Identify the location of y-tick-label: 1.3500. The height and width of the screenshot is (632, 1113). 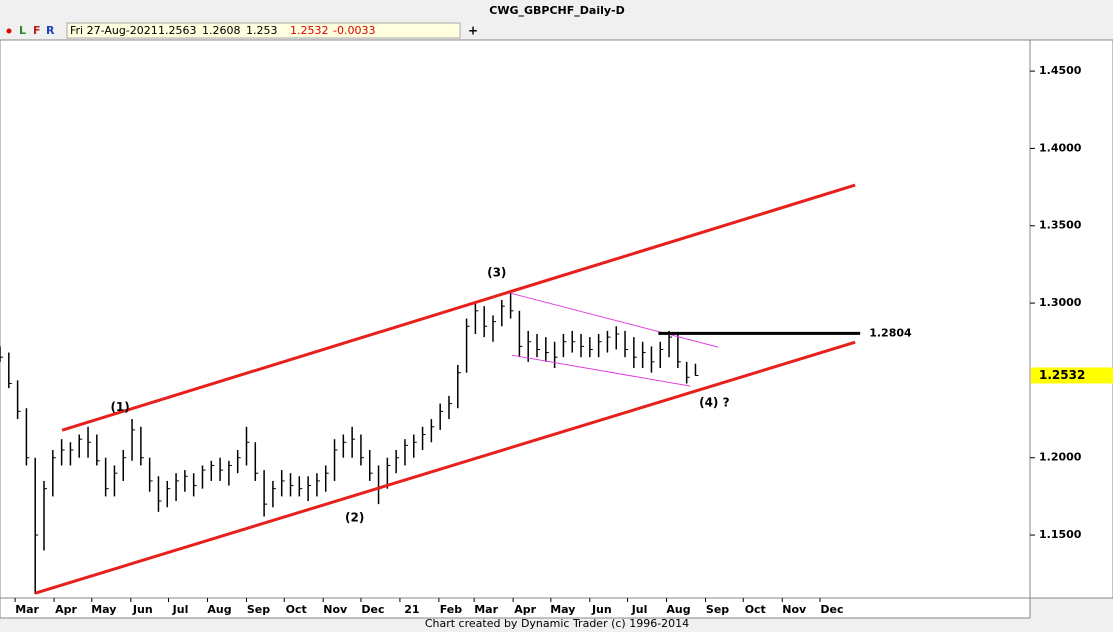
(1060, 225).